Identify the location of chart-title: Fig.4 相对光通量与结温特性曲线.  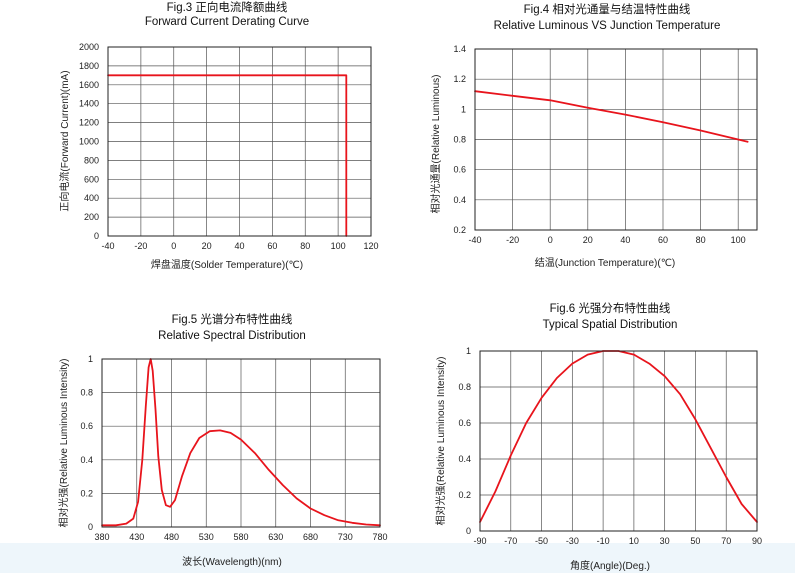
(607, 9).